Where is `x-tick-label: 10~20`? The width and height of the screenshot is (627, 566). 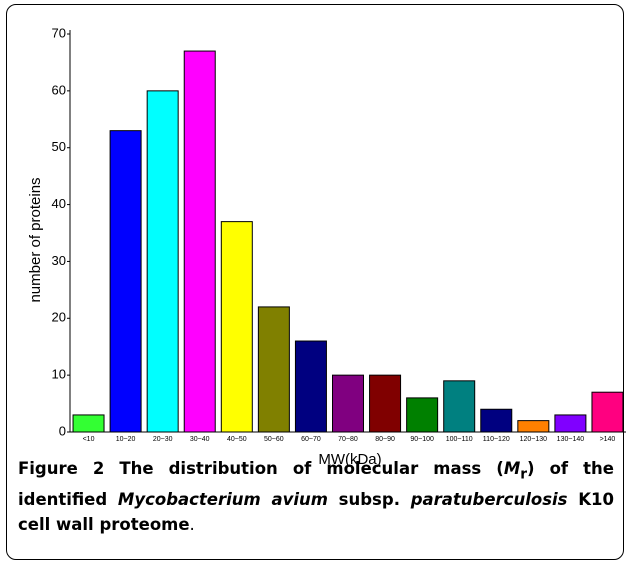
x-tick-label: 10~20 is located at coordinates (126, 439).